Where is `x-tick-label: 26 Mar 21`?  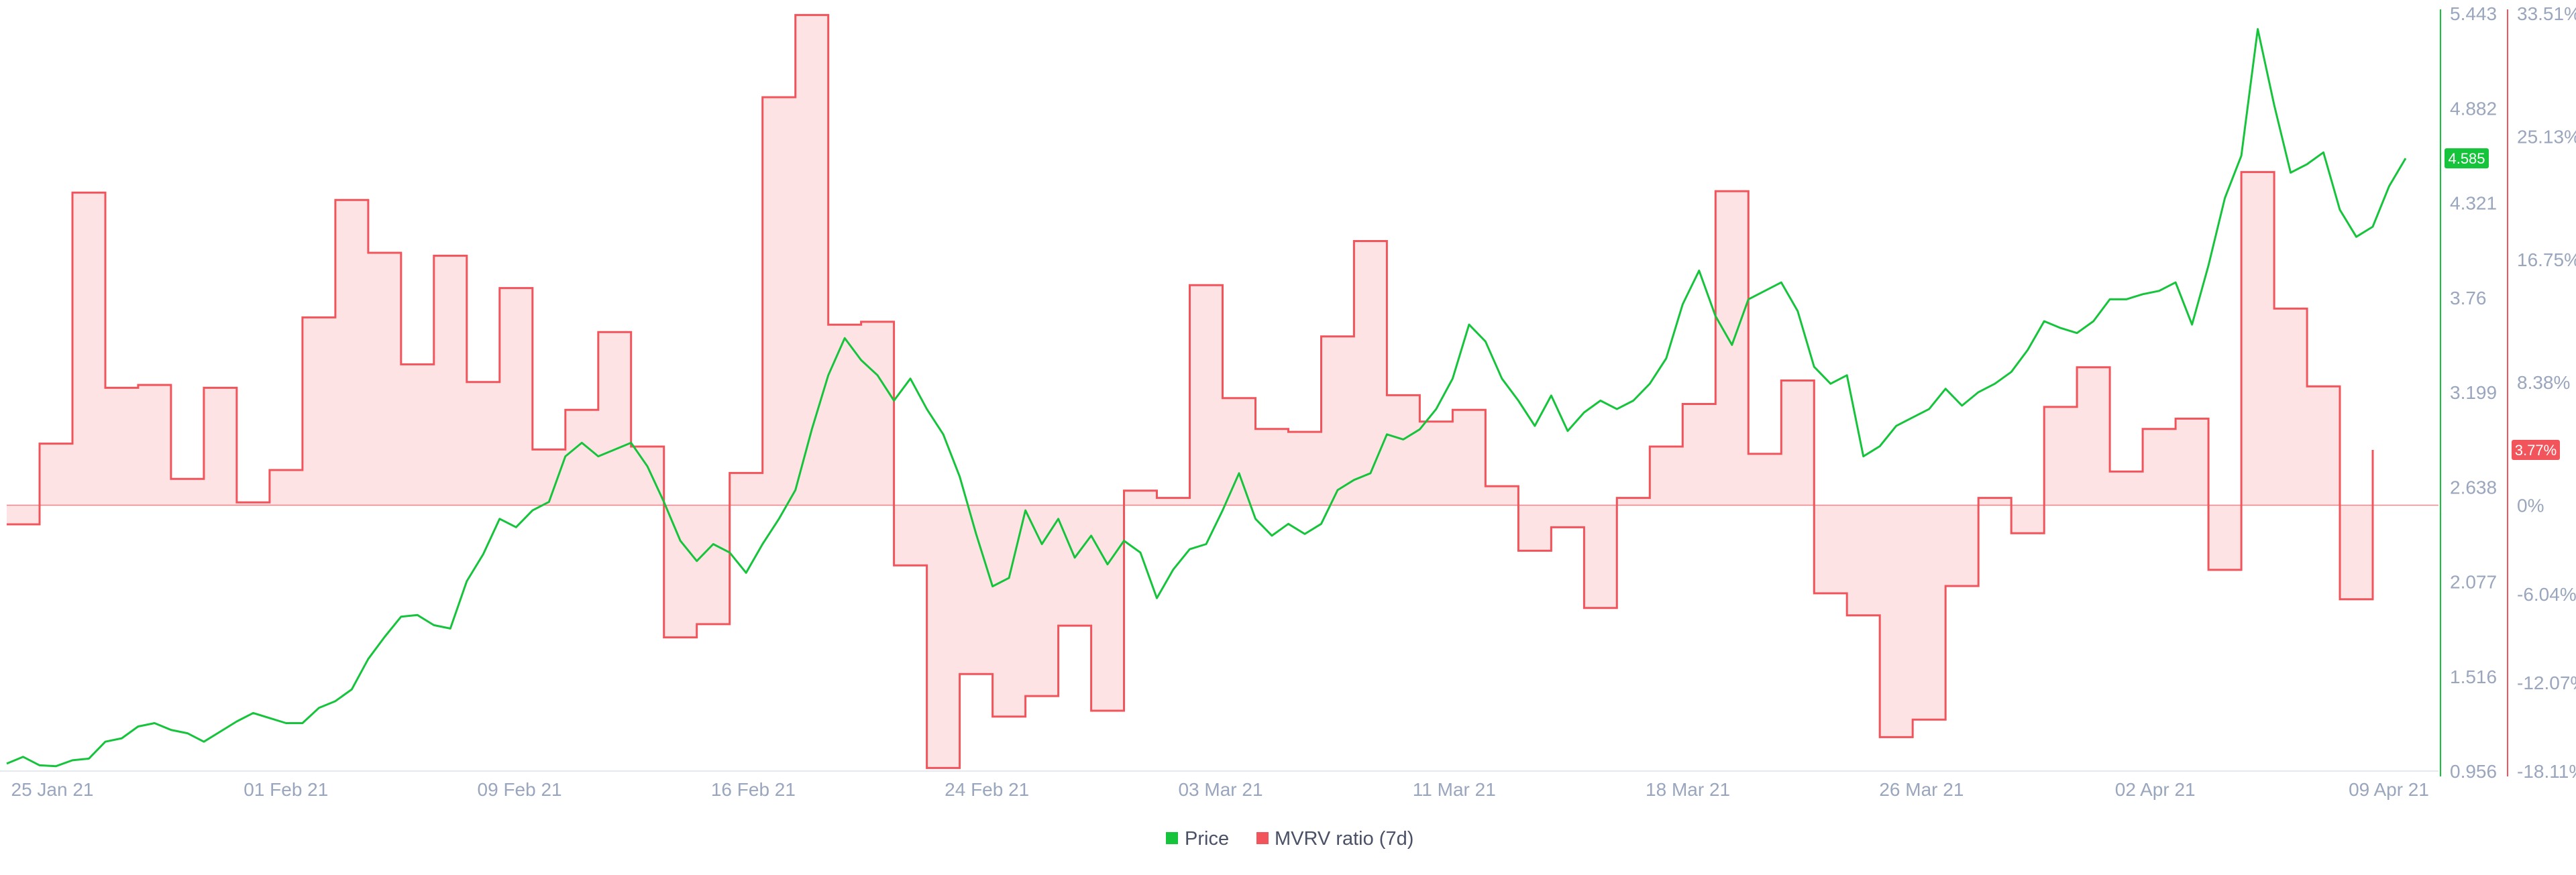
x-tick-label: 26 Mar 21 is located at coordinates (1921, 789).